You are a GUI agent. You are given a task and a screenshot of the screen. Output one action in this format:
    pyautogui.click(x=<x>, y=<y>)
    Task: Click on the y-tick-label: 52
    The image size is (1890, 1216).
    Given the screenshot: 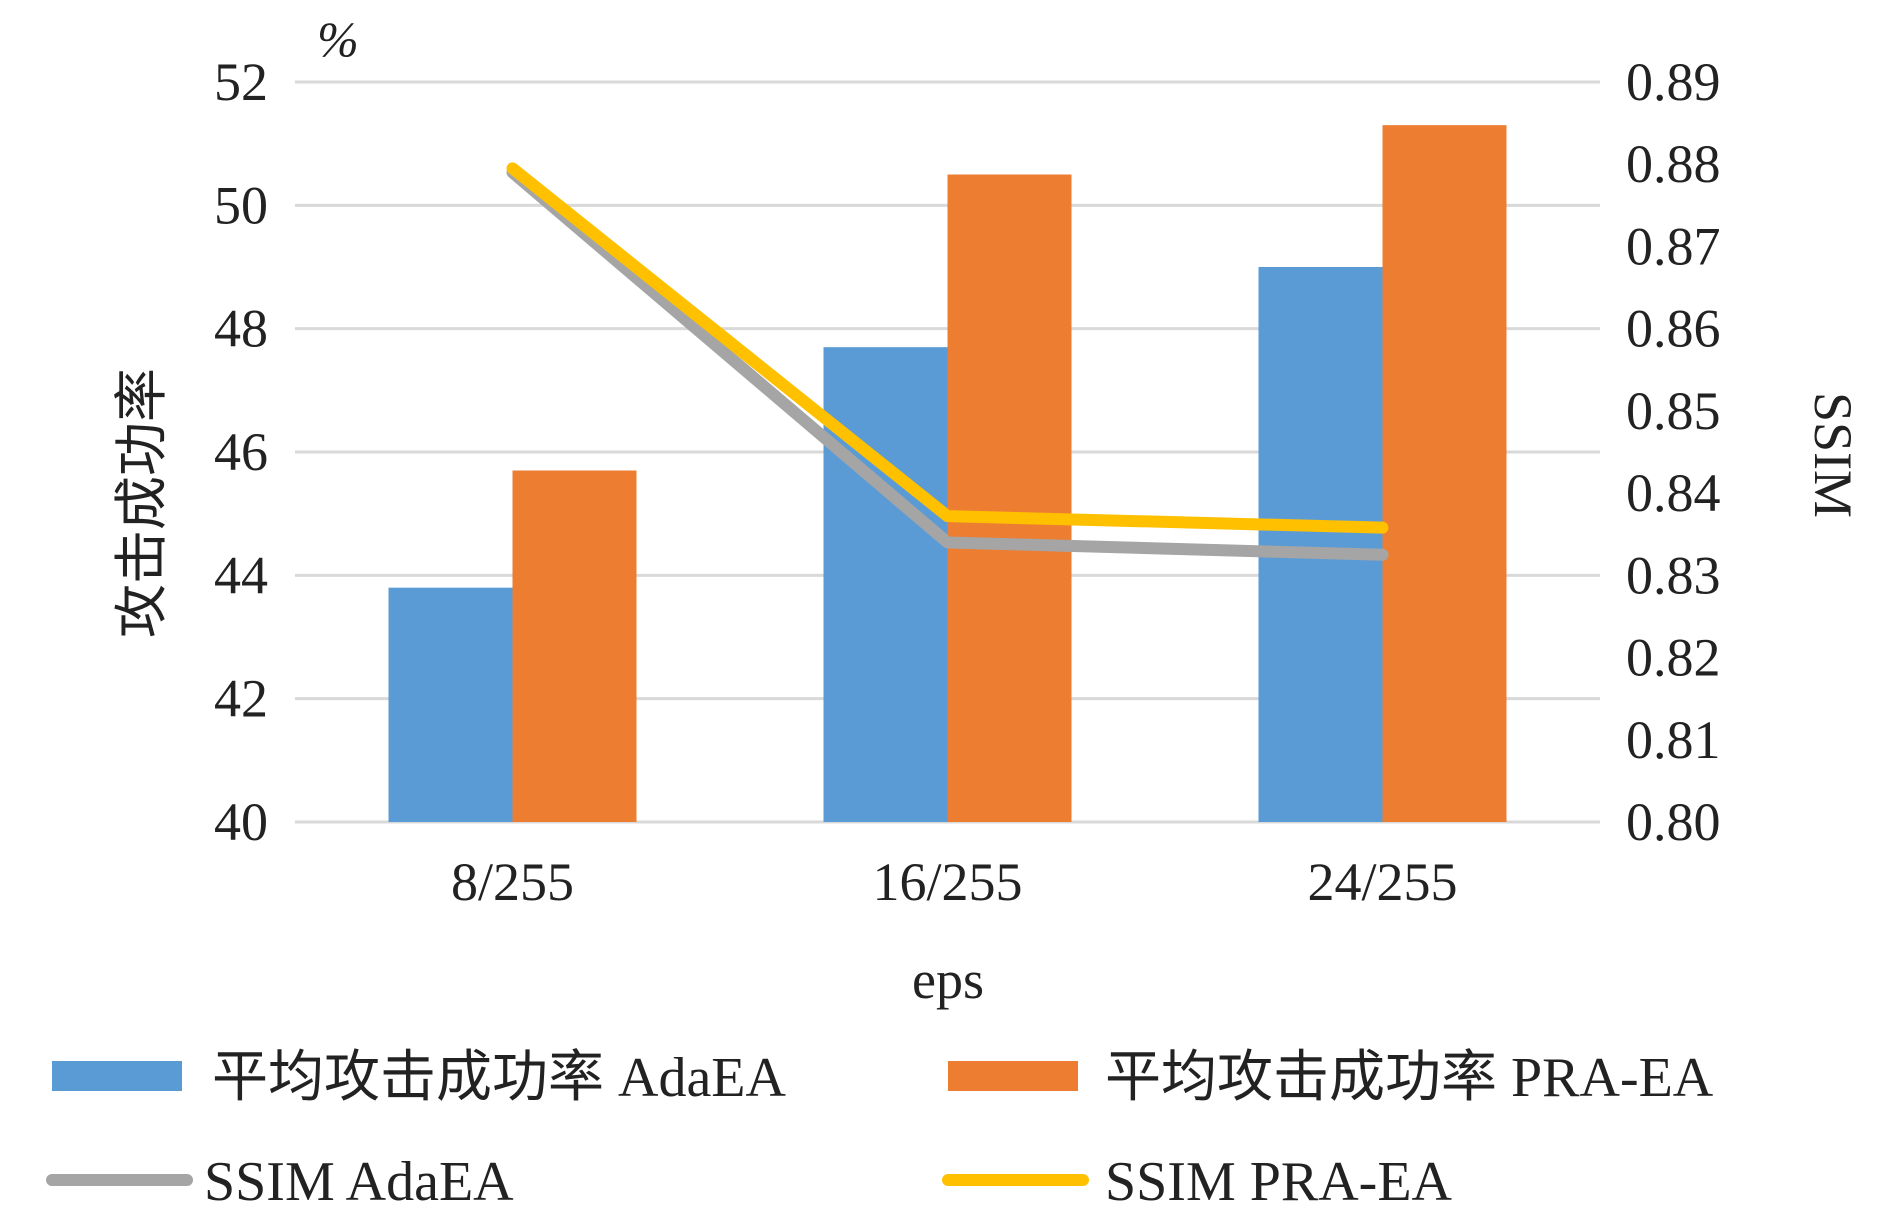 What is the action you would take?
    pyautogui.click(x=241, y=82)
    